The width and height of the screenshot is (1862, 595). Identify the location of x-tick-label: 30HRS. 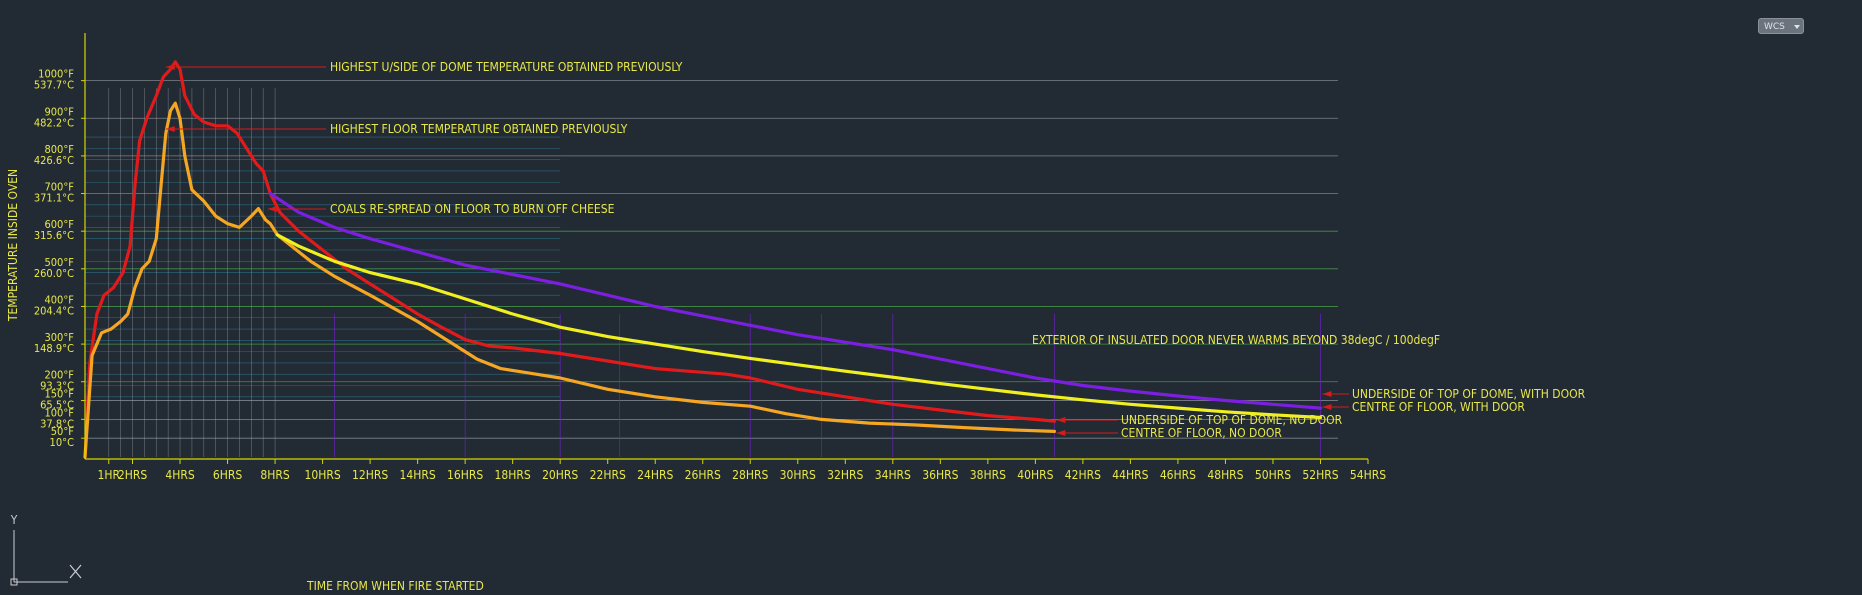
(798, 475).